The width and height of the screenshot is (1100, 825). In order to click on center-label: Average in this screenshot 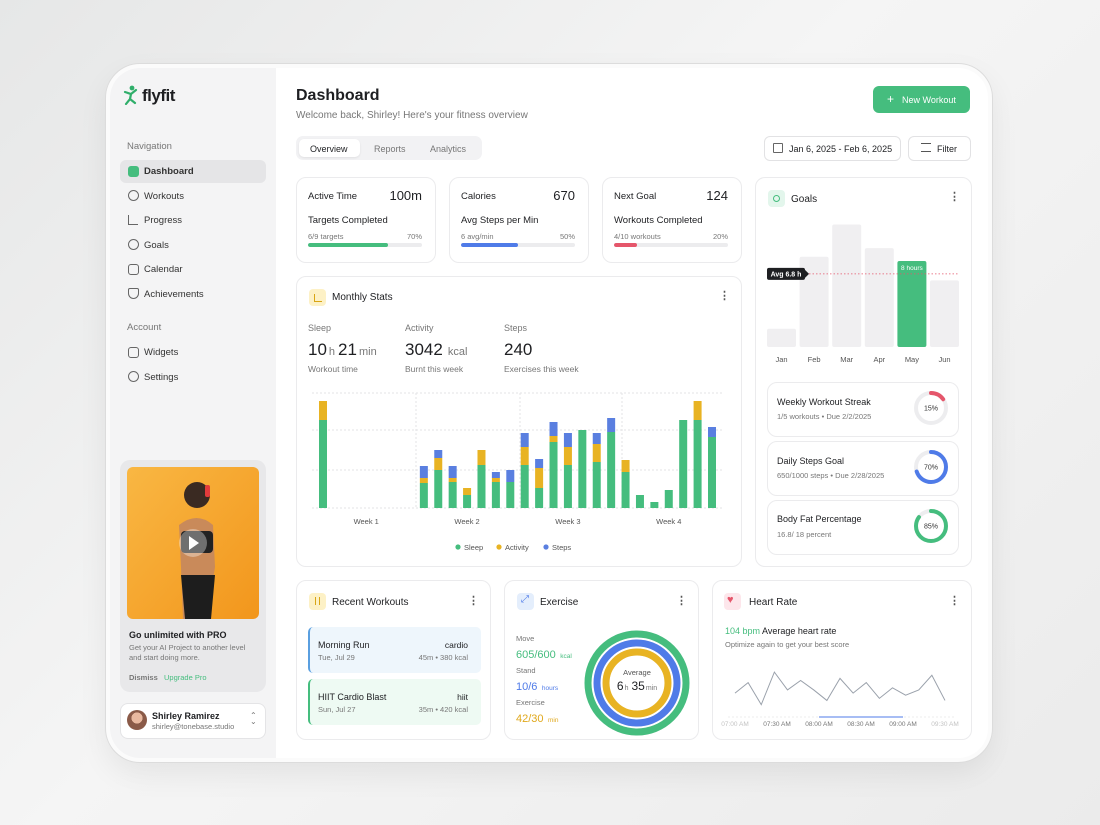, I will do `click(637, 672)`.